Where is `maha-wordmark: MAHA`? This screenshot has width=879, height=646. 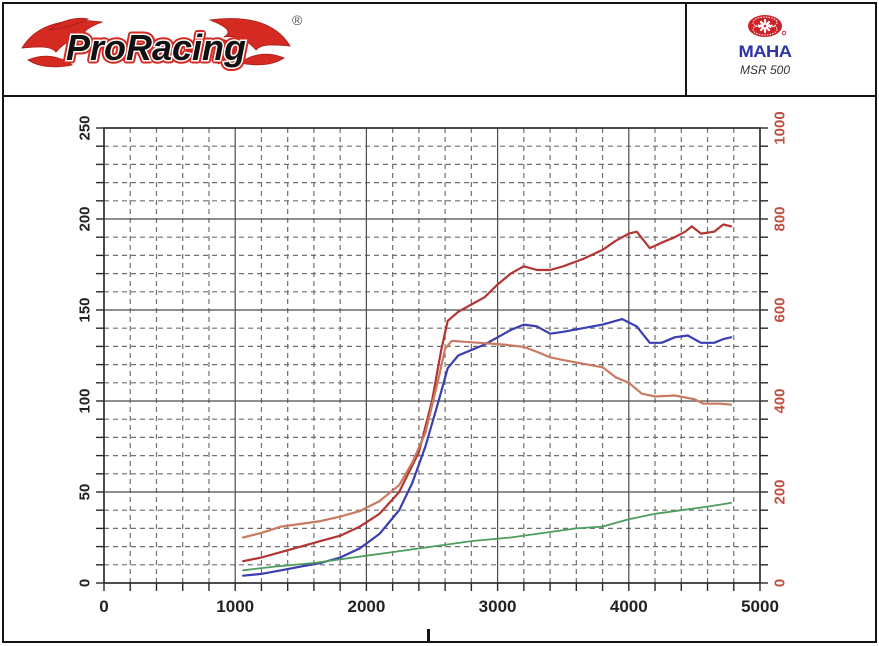
maha-wordmark: MAHA is located at coordinates (765, 51).